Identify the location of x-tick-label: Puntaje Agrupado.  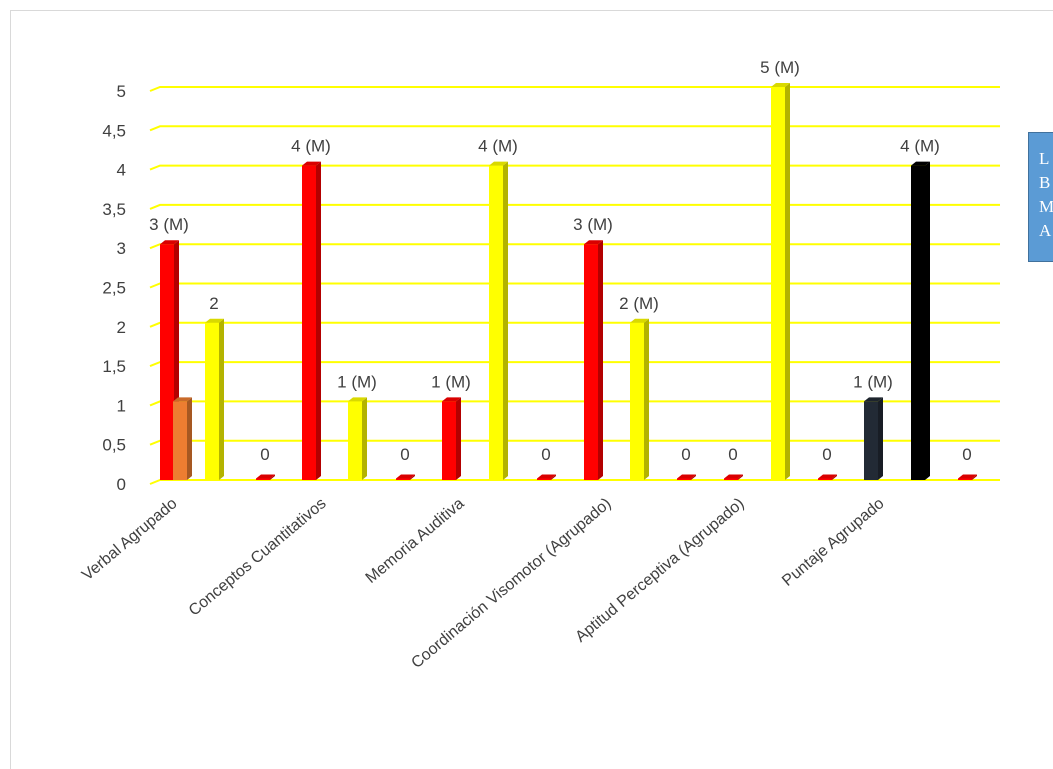
(833, 542).